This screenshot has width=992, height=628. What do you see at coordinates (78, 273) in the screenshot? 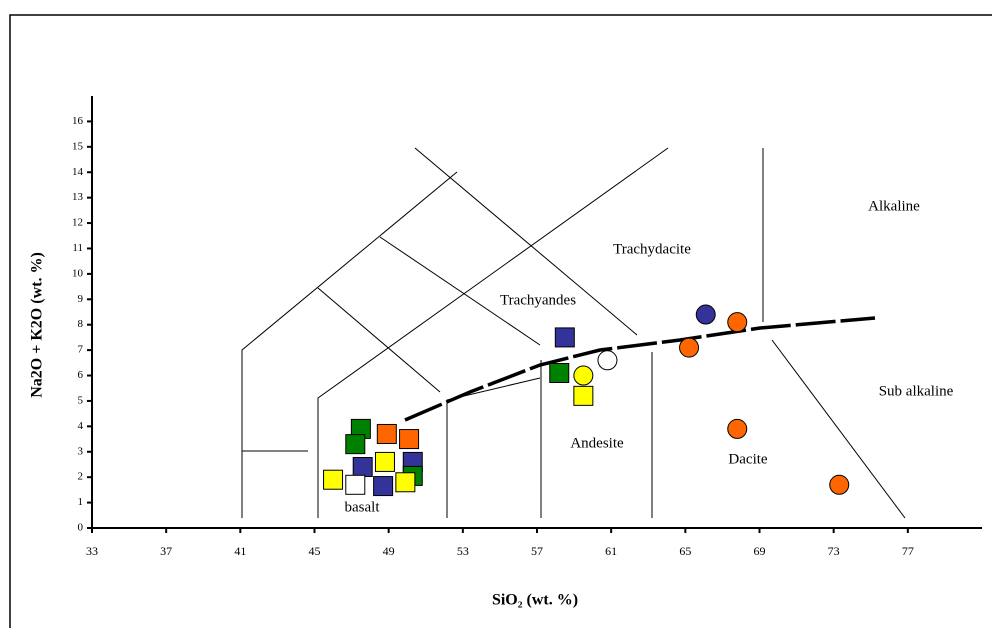
I see `y-tick-label: 10` at bounding box center [78, 273].